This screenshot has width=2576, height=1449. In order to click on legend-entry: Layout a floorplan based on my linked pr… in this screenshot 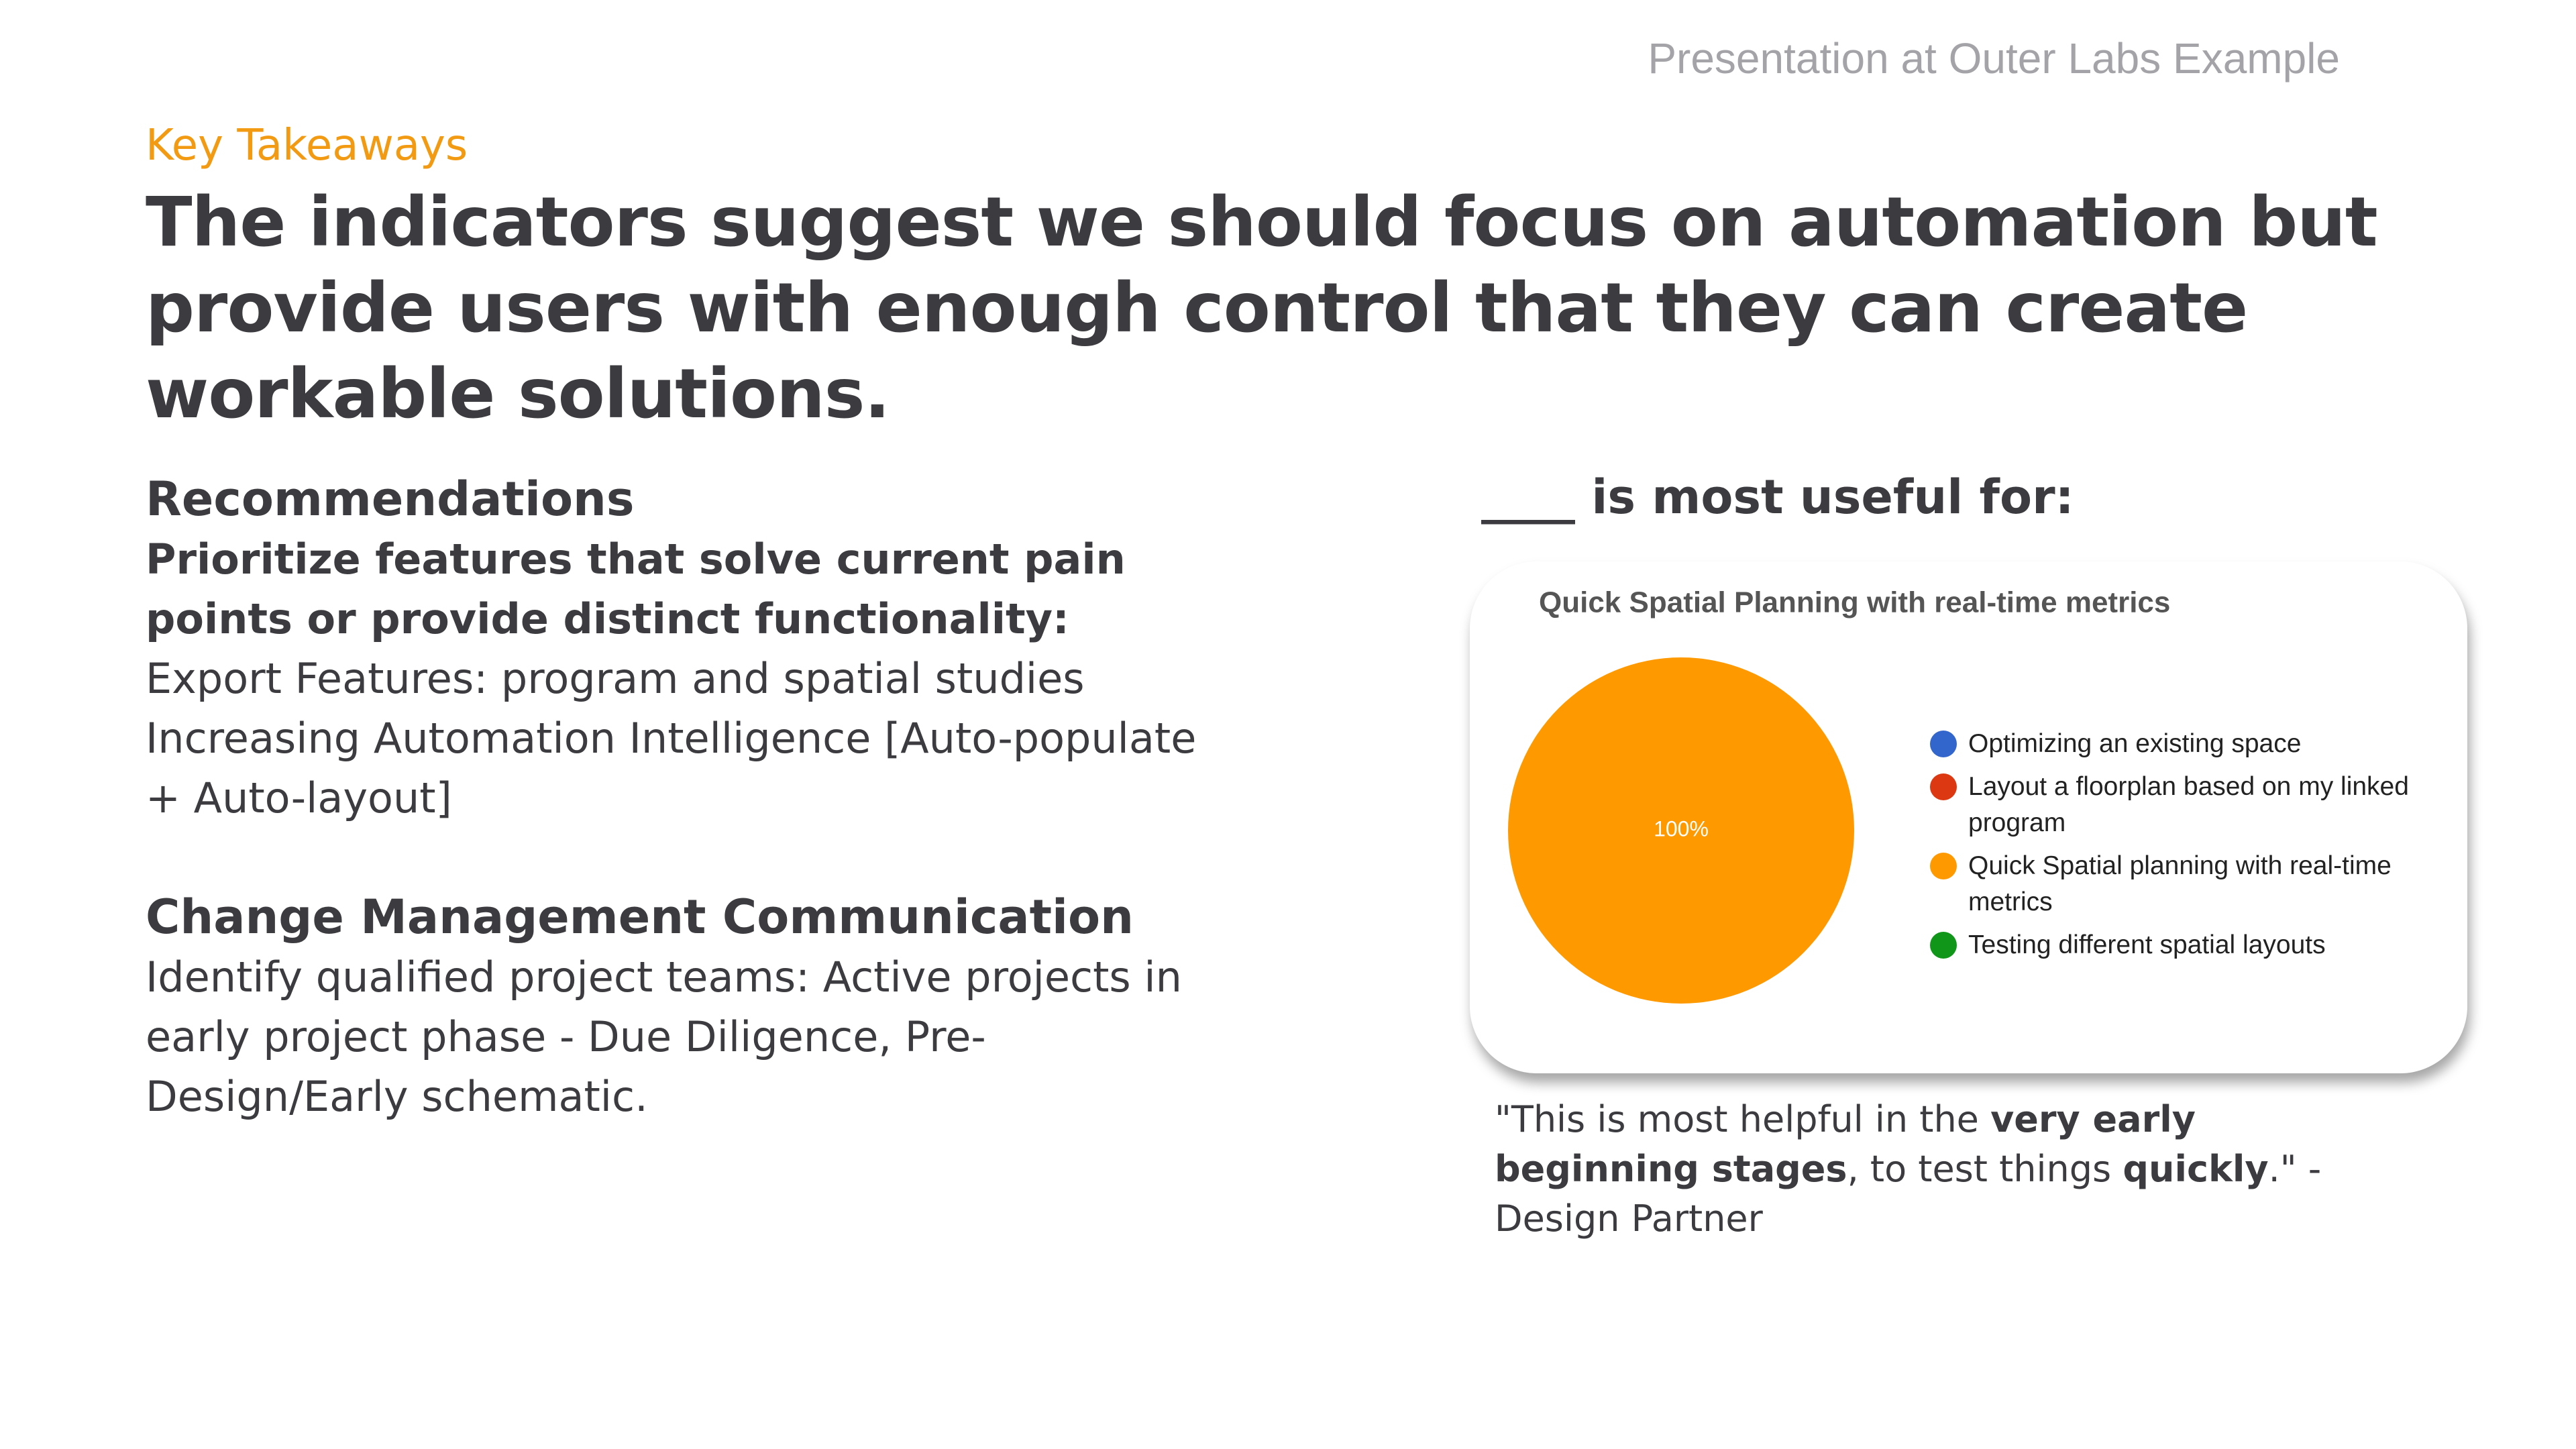, I will do `click(2178, 805)`.